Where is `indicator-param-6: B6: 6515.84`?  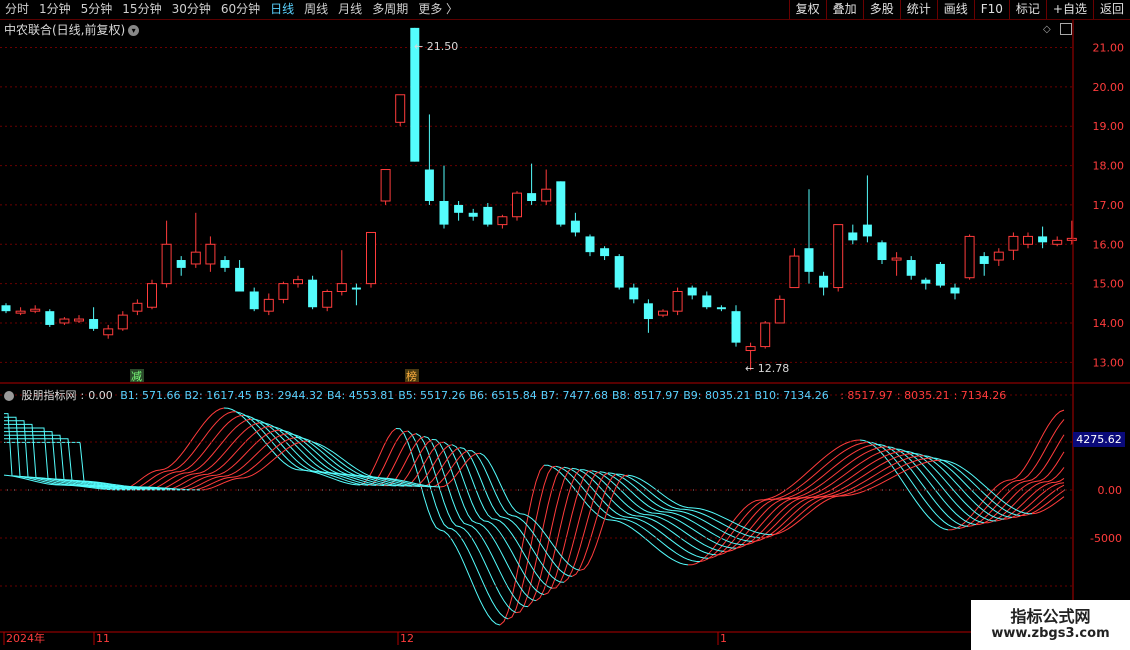
indicator-param-6: B6: 6515.84 is located at coordinates (503, 395).